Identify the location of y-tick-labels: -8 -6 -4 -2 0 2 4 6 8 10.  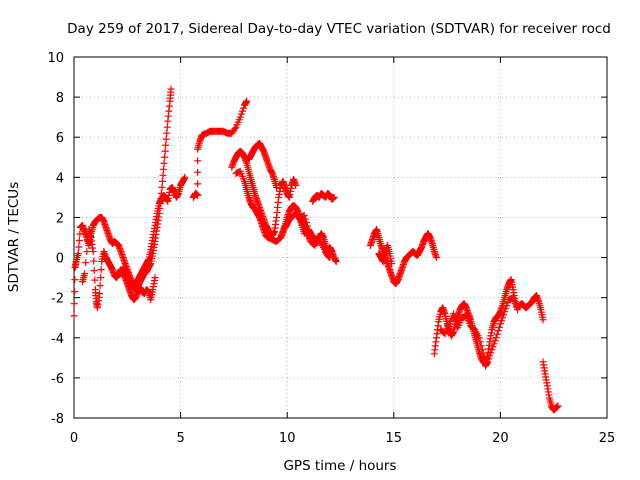
(55, 239).